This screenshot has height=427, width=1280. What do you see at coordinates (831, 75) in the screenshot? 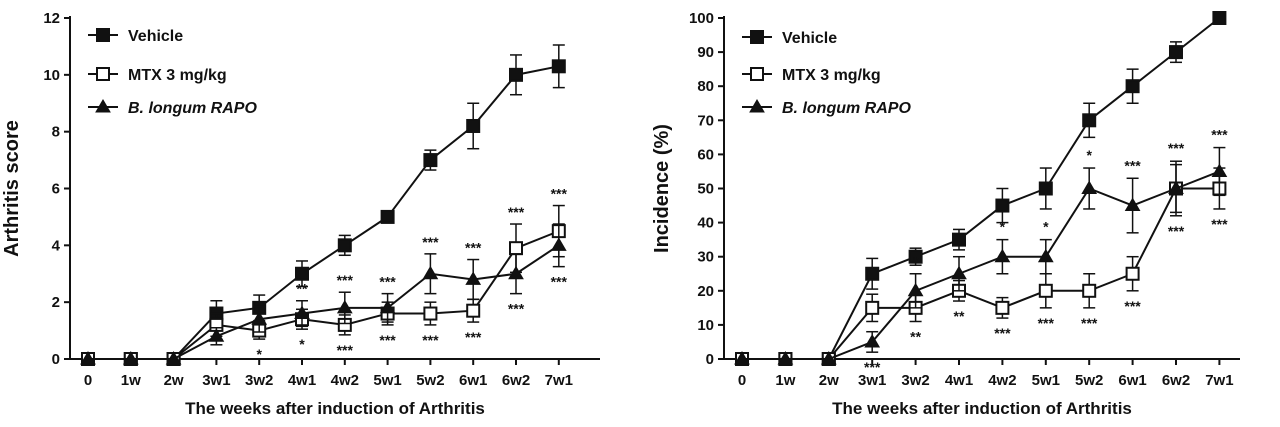
I see `legend-label: MTX 3 mg/kg` at bounding box center [831, 75].